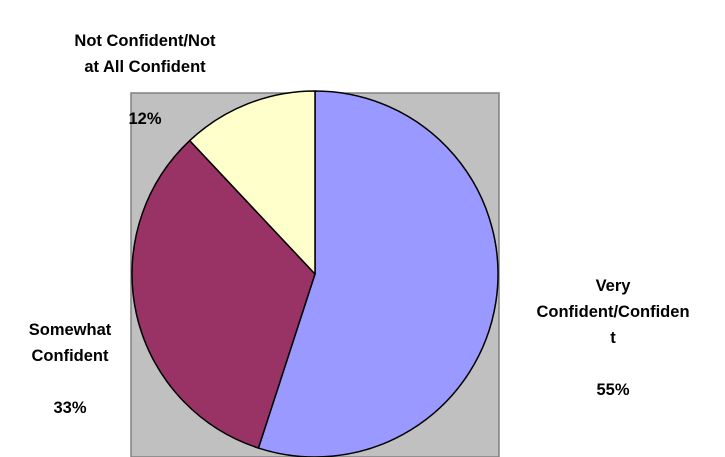 The image size is (725, 457). I want to click on slice-label-not-confident-text: Not Confident/Not at All Confident, so click(145, 54).